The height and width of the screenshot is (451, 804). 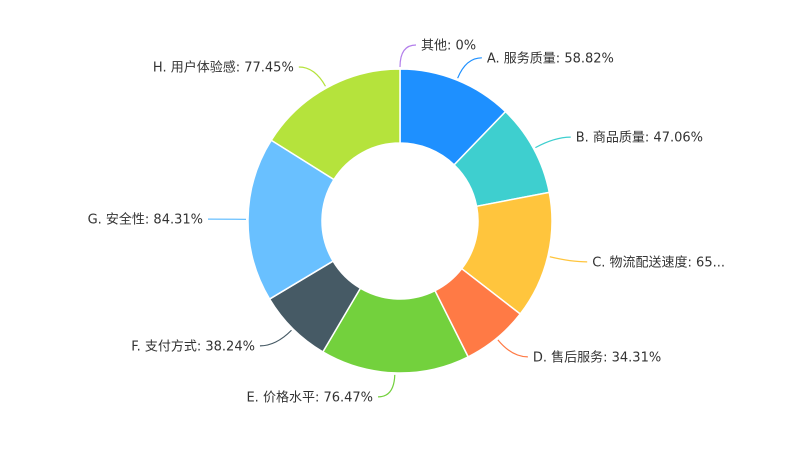 I want to click on slice-8-leader-line, so click(x=312, y=76).